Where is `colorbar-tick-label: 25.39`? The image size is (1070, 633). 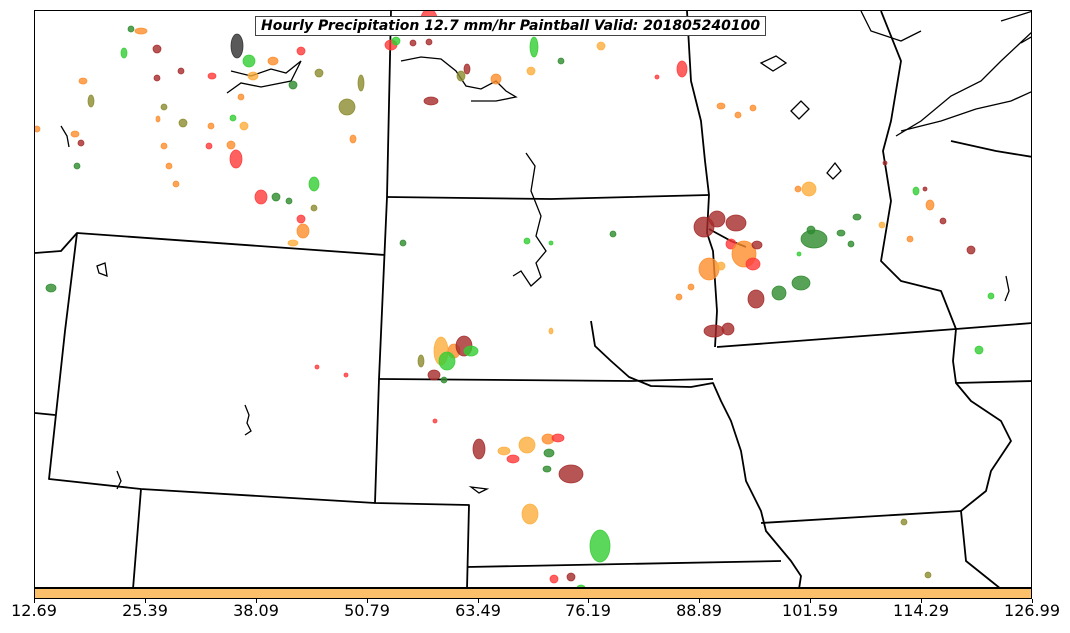 colorbar-tick-label: 25.39 is located at coordinates (145, 610).